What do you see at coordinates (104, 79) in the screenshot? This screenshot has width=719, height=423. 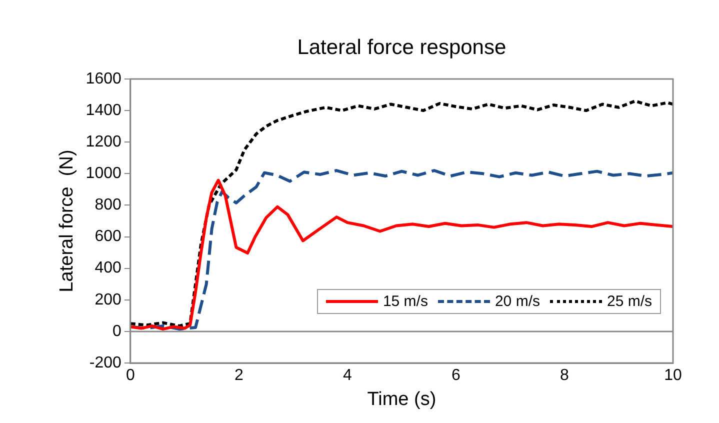 I see `y-tick-label: 1600` at bounding box center [104, 79].